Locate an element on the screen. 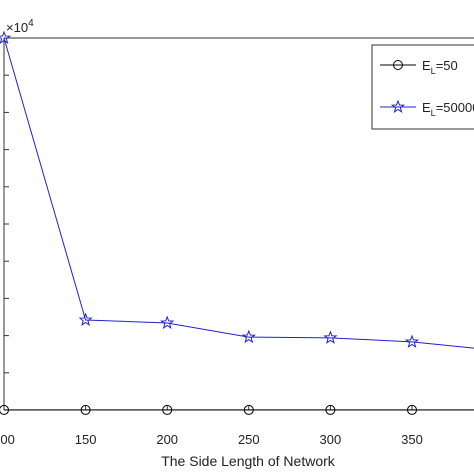 This screenshot has width=474, height=474. legend-label: EL=50 is located at coordinates (440, 67).